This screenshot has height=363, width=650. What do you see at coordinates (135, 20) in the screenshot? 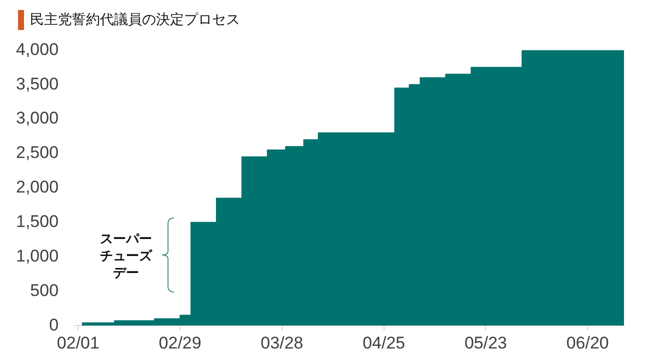
I see `chart-title: 民主党誓約代議員の決定プロセス` at bounding box center [135, 20].